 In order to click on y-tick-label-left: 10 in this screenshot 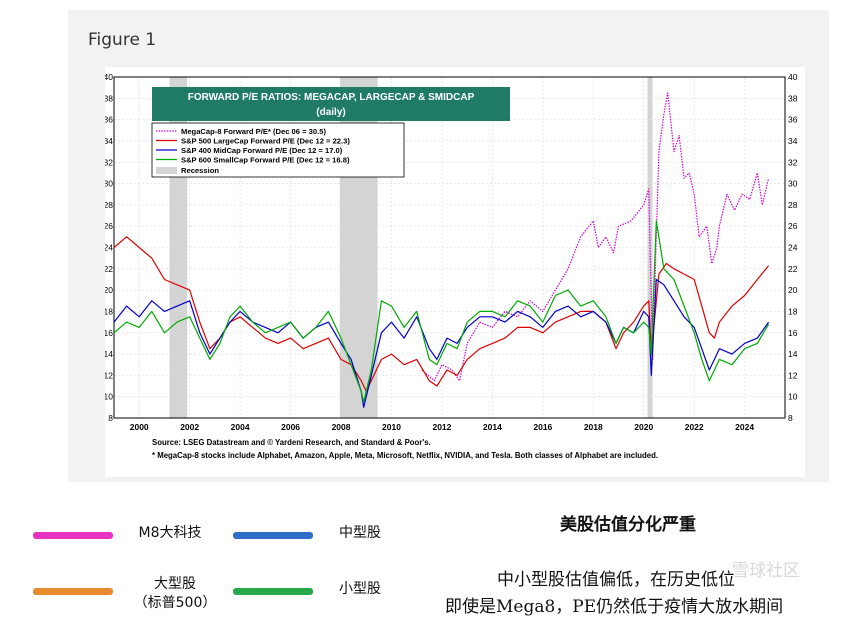, I will do `click(109, 397)`.